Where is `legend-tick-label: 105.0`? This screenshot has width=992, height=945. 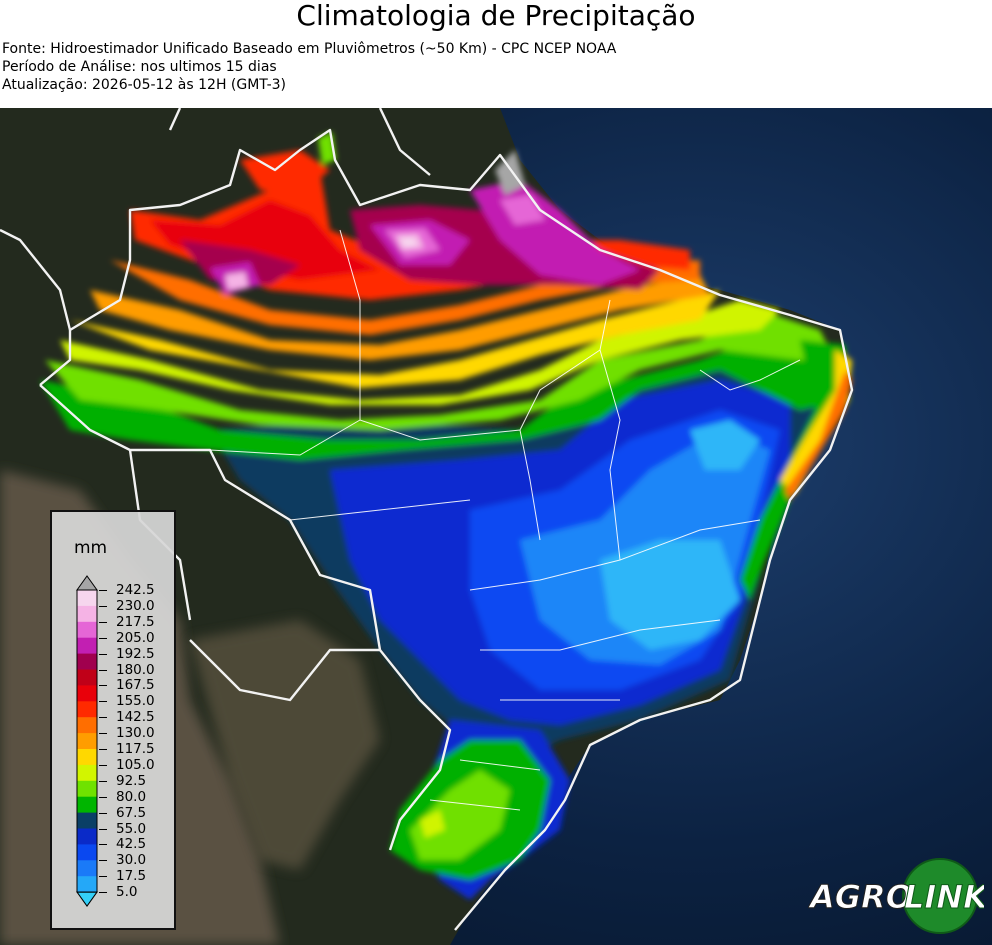
legend-tick-label: 105.0 is located at coordinates (135, 764).